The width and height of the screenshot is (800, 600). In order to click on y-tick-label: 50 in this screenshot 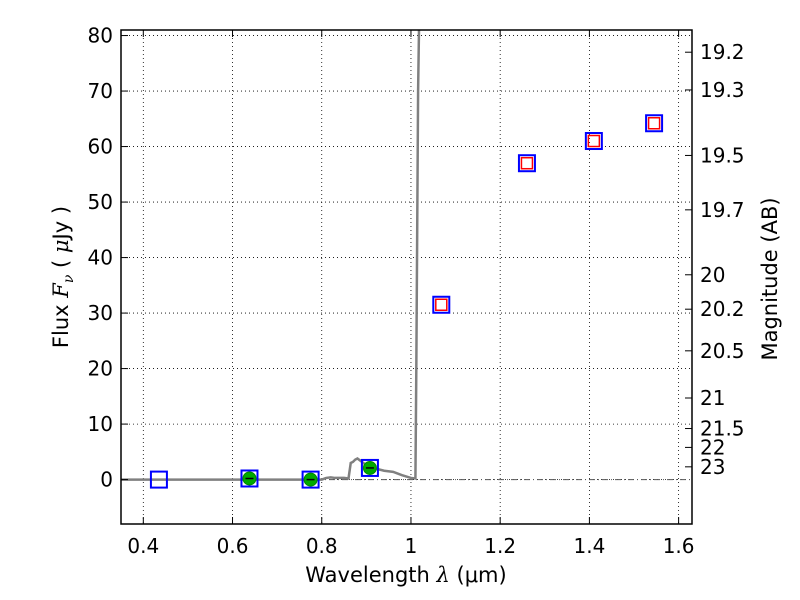, I will do `click(100, 202)`.